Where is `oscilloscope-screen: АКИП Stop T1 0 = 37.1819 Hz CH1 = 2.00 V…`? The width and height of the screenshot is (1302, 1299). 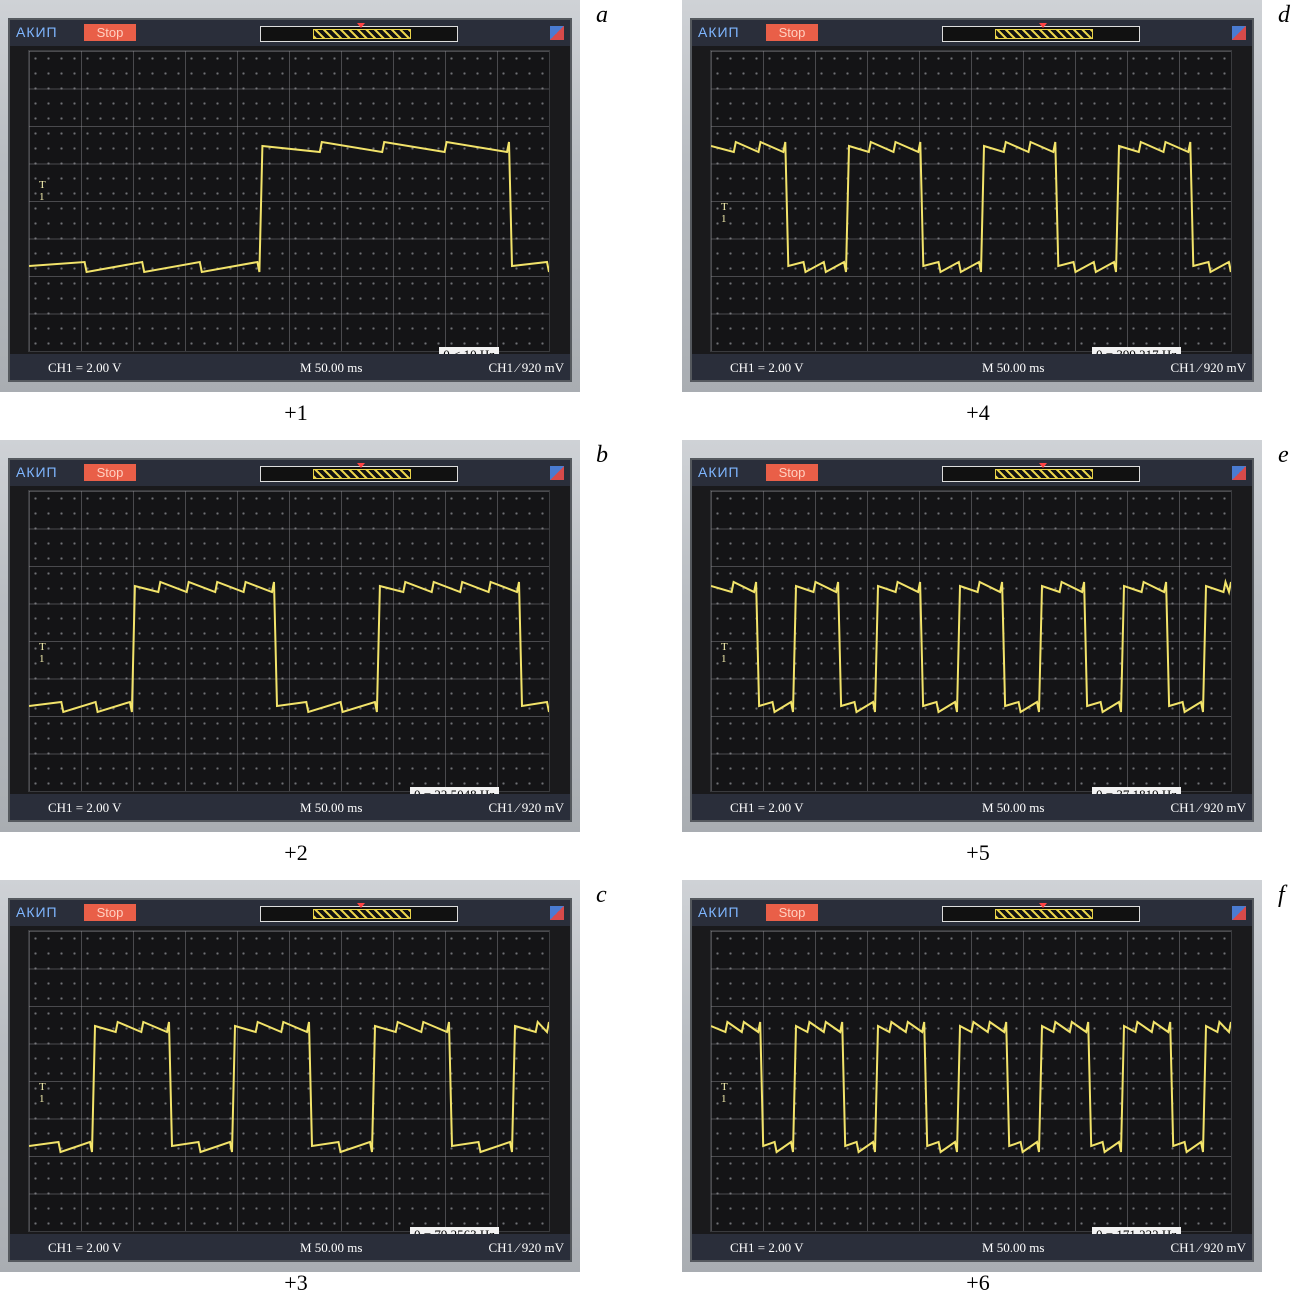
oscilloscope-screen: АКИП Stop T1 0 = 37.1819 Hz CH1 = 2.00 V… is located at coordinates (972, 640).